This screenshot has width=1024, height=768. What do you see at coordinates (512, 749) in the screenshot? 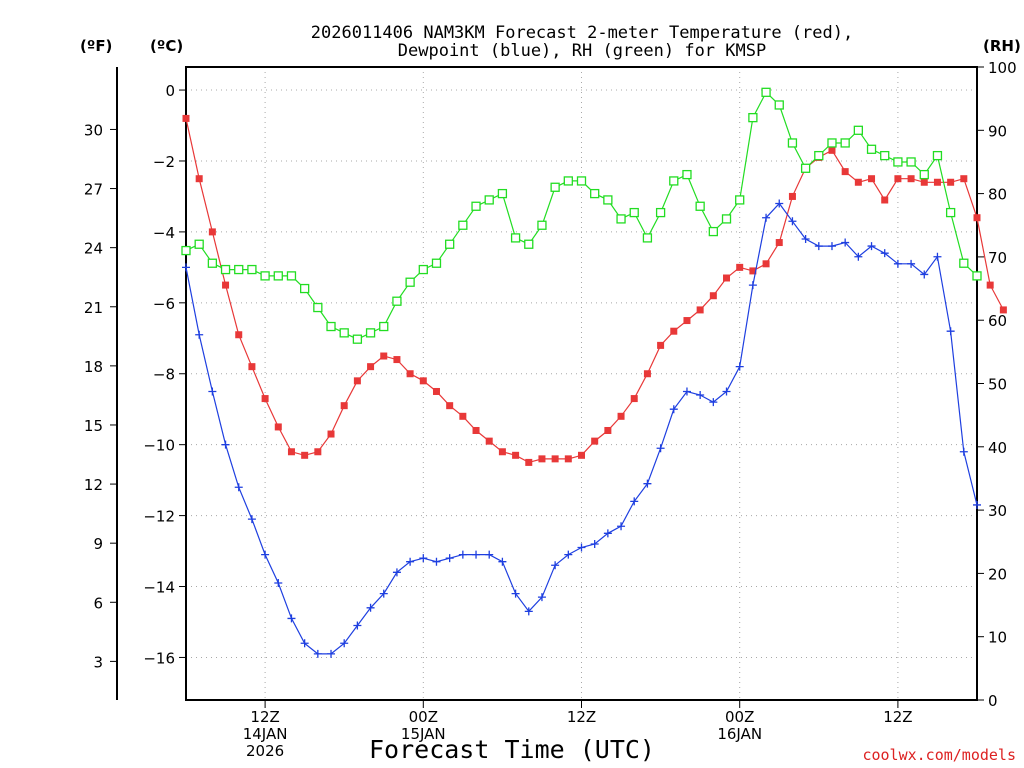
I see `x-axis-title: Forecast Time (UTC)` at bounding box center [512, 749].